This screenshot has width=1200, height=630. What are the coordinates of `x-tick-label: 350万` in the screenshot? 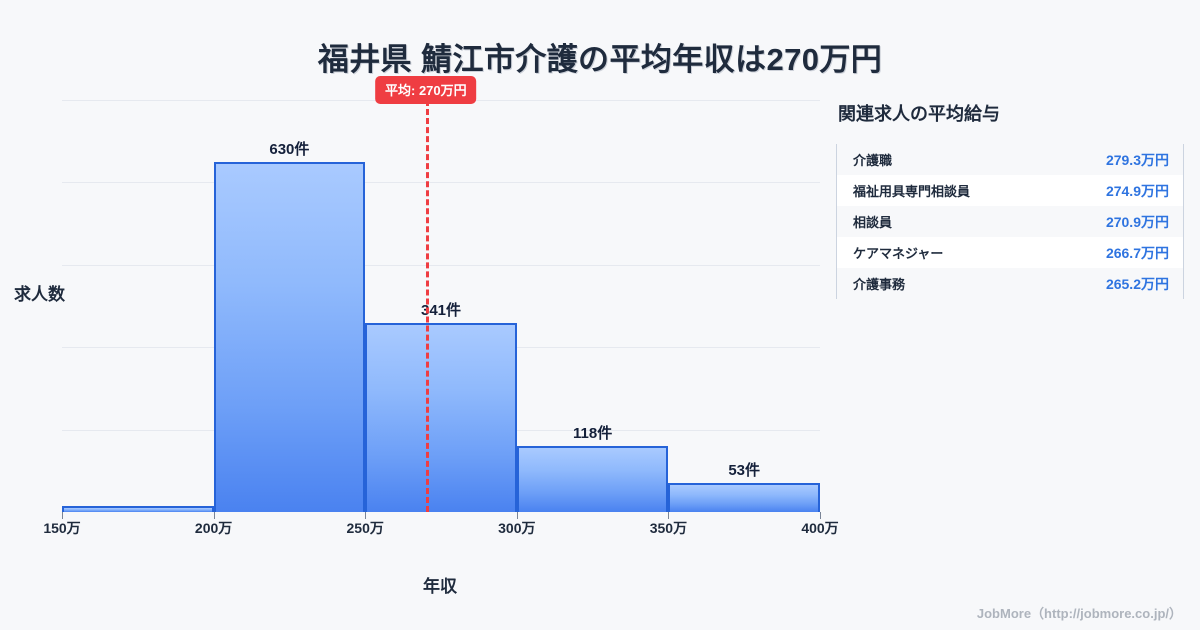 It's located at (668, 528).